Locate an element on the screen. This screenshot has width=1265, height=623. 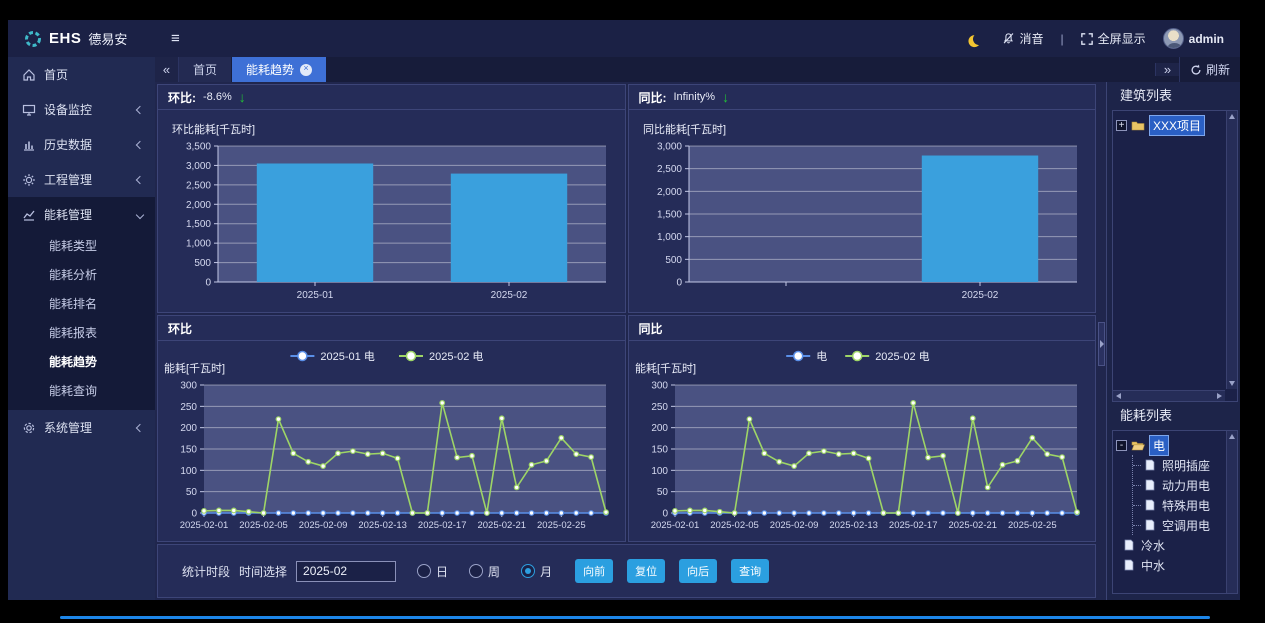
tab-bar: « 首页 能耗趋势 × » 刷新 is located at coordinates (697, 69).